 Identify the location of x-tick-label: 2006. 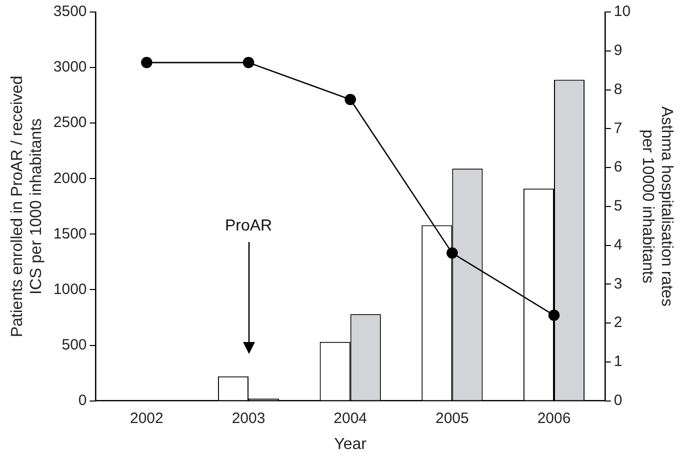
(554, 418).